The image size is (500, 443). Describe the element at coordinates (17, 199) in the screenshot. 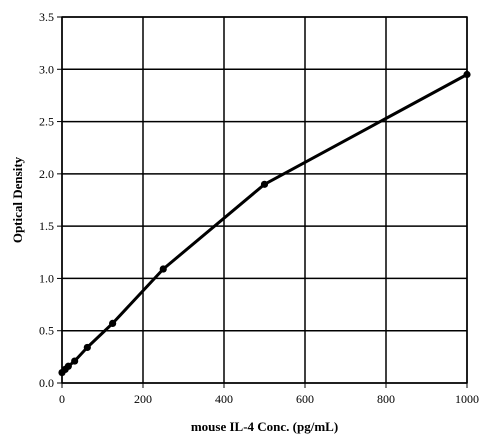

I see `y-axis-title: Optical Density` at that location.